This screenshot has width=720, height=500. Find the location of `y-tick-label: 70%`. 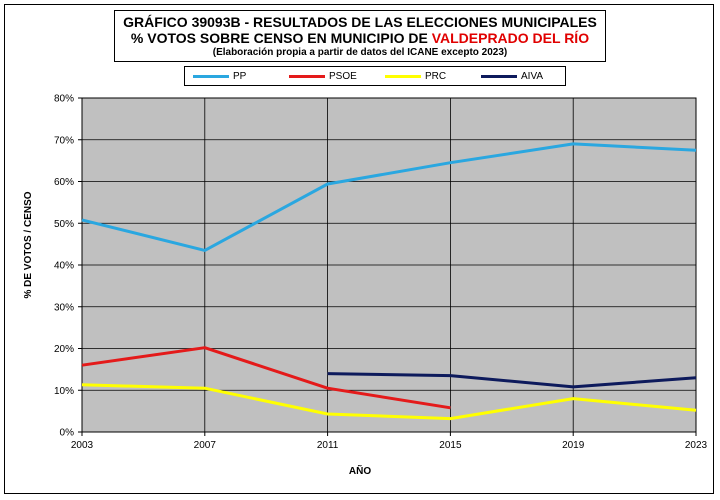

y-tick-label: 70% is located at coordinates (64, 140).